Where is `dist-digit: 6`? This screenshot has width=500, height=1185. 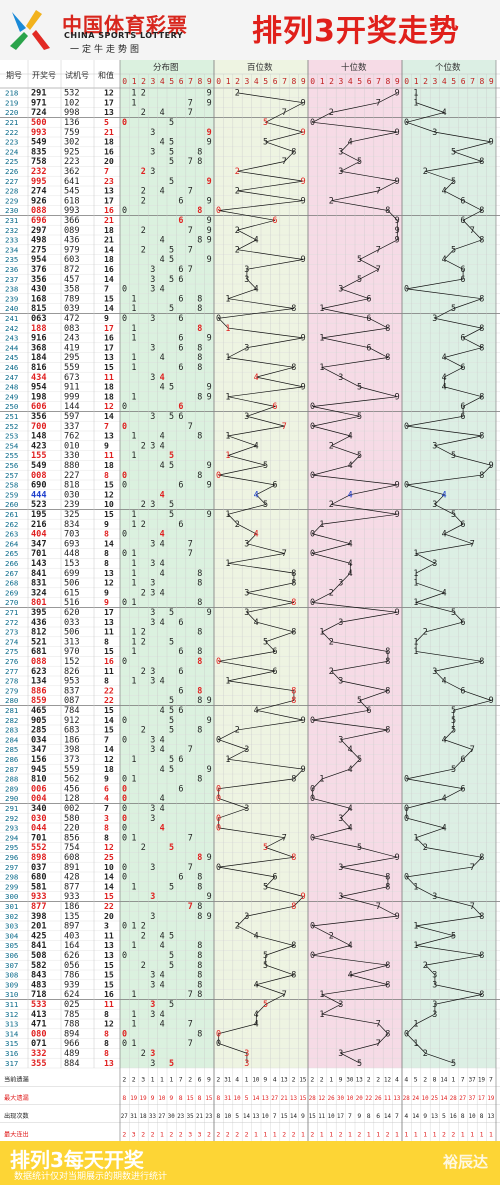 dist-digit: 6 is located at coordinates (180, 406).